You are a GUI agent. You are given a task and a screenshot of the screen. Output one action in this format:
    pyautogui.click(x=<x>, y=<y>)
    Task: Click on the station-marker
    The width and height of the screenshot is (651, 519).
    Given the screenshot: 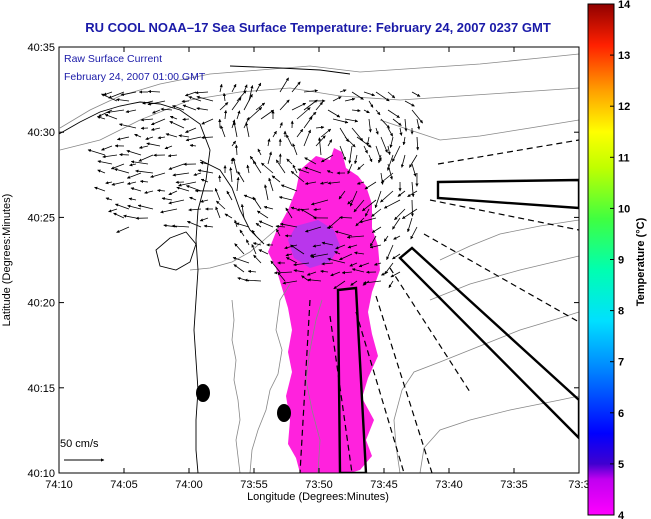 What is the action you would take?
    pyautogui.click(x=203, y=393)
    